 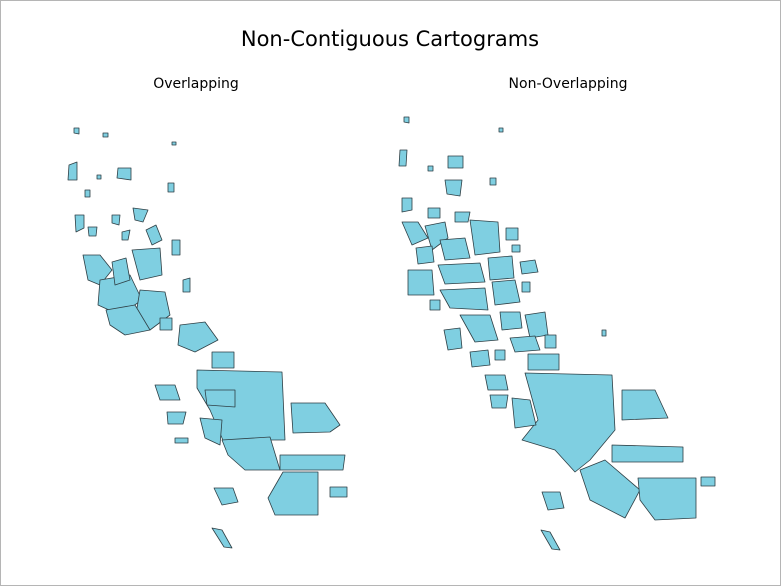 What do you see at coordinates (196, 84) in the screenshot?
I see `panel-label: Overlapping` at bounding box center [196, 84].